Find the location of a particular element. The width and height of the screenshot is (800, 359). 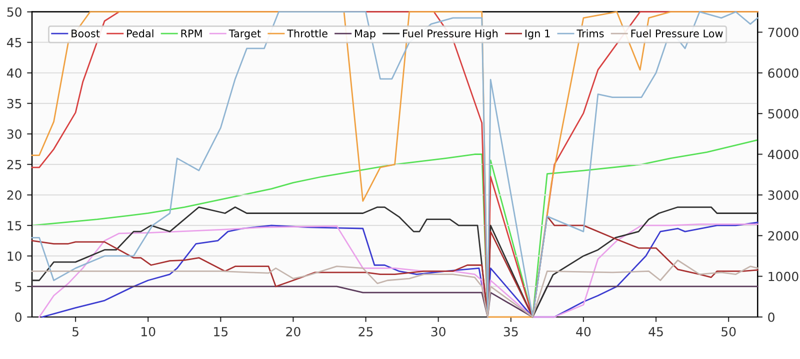

legend-label: RPM is located at coordinates (191, 34).